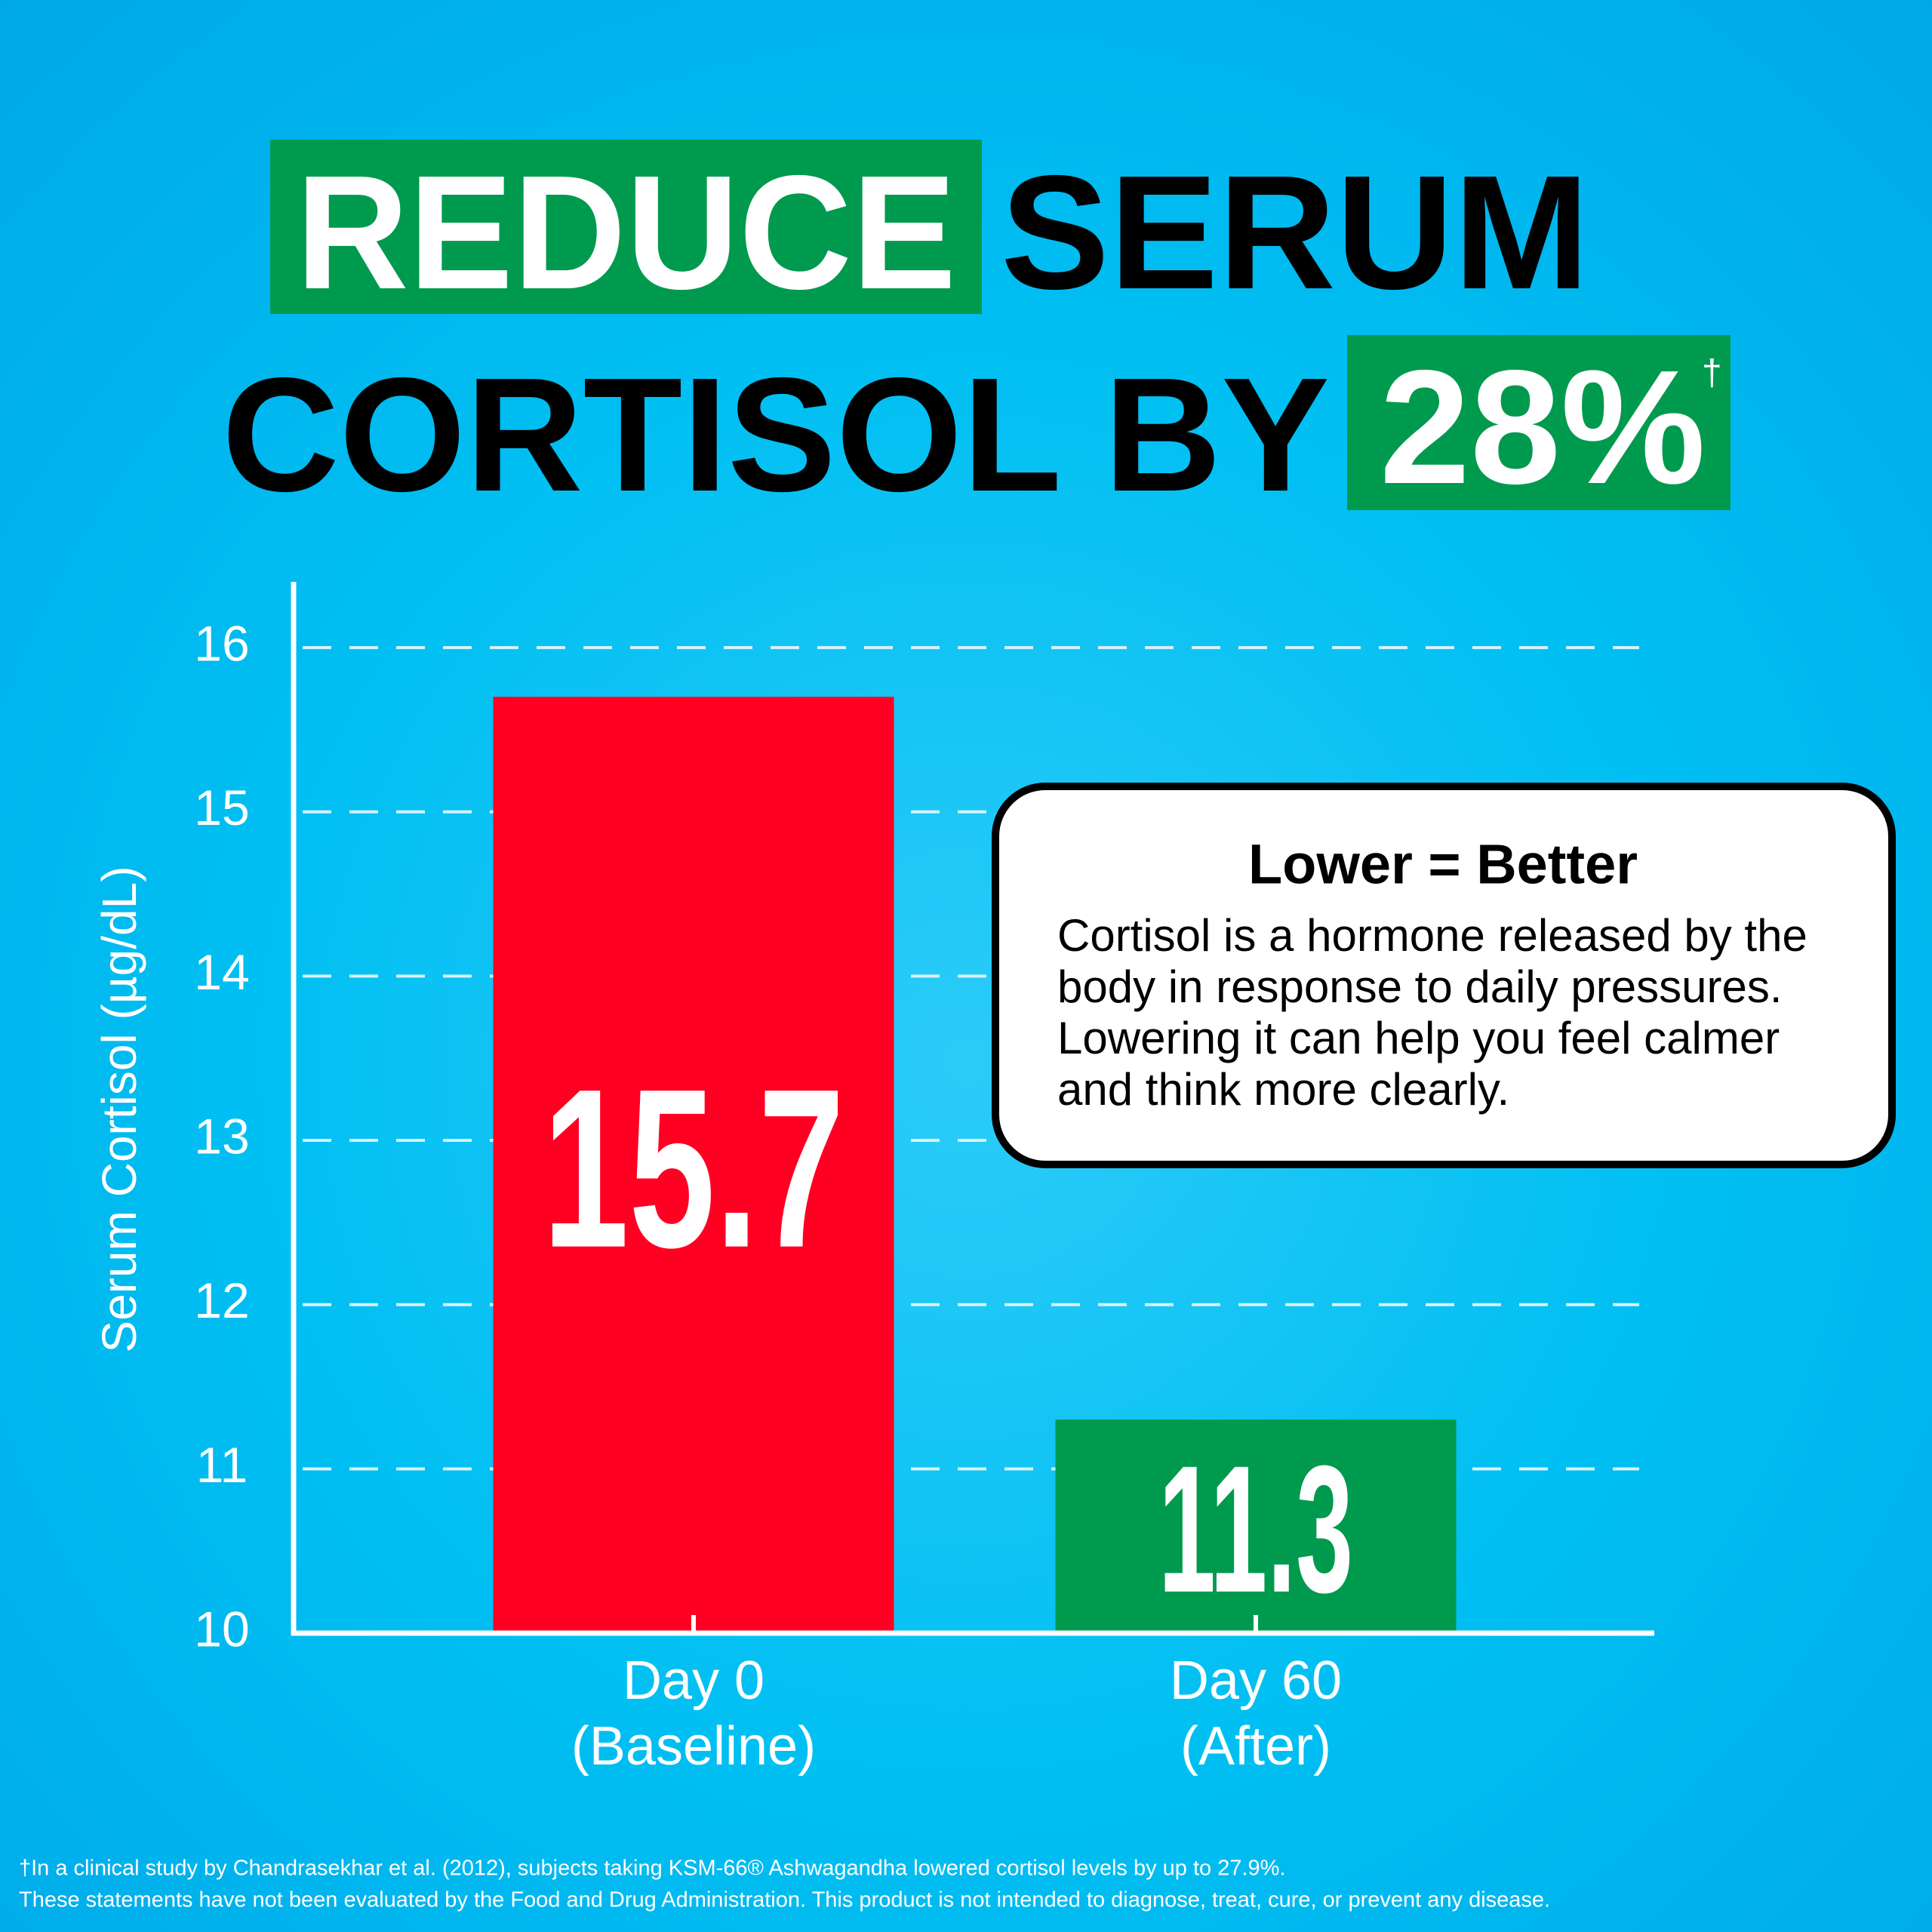 The height and width of the screenshot is (1932, 1932). I want to click on callout-line: and think more clearly., so click(1283, 1089).